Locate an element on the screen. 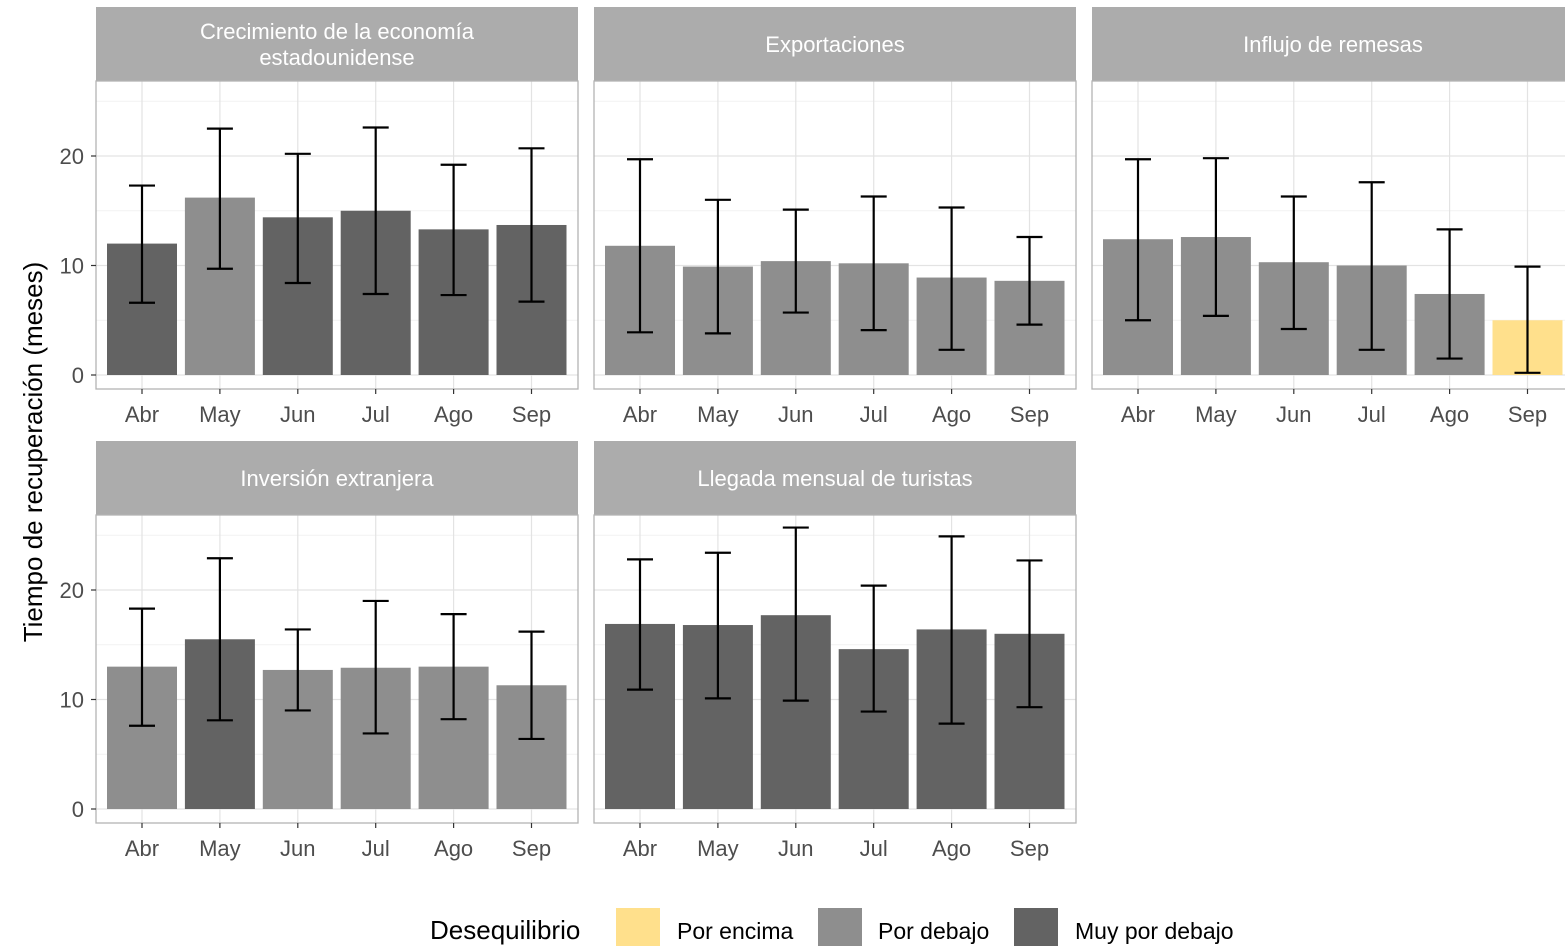 The width and height of the screenshot is (1565, 946). panel: Exportaciones Abr May Jun Jul Ago Sep is located at coordinates (835, 217).